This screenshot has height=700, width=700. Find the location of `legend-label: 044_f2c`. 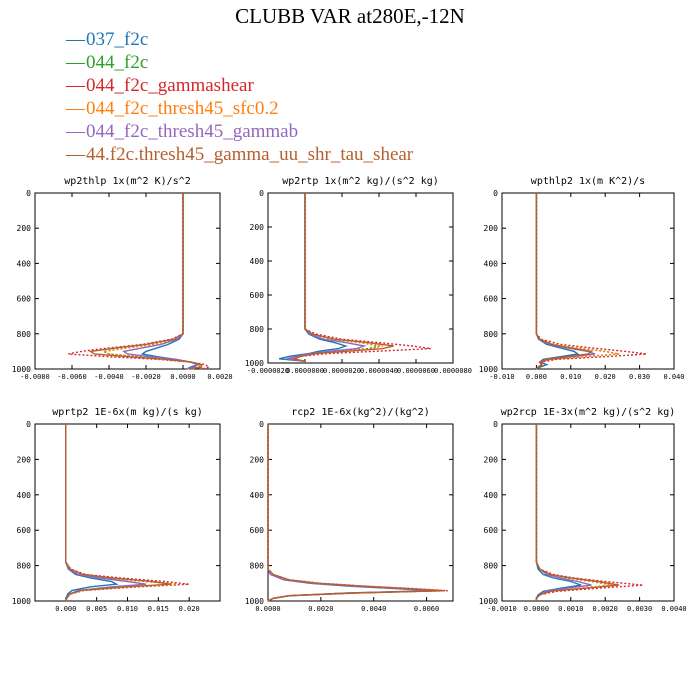

legend-label: 044_f2c is located at coordinates (117, 62).